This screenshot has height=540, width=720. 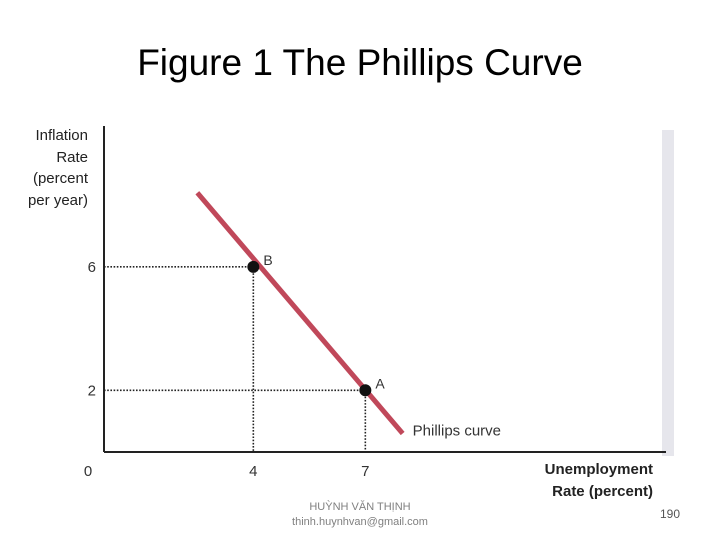 What do you see at coordinates (49, 168) in the screenshot?
I see `y-axis-label: Inflation Rate (percent per year)` at bounding box center [49, 168].